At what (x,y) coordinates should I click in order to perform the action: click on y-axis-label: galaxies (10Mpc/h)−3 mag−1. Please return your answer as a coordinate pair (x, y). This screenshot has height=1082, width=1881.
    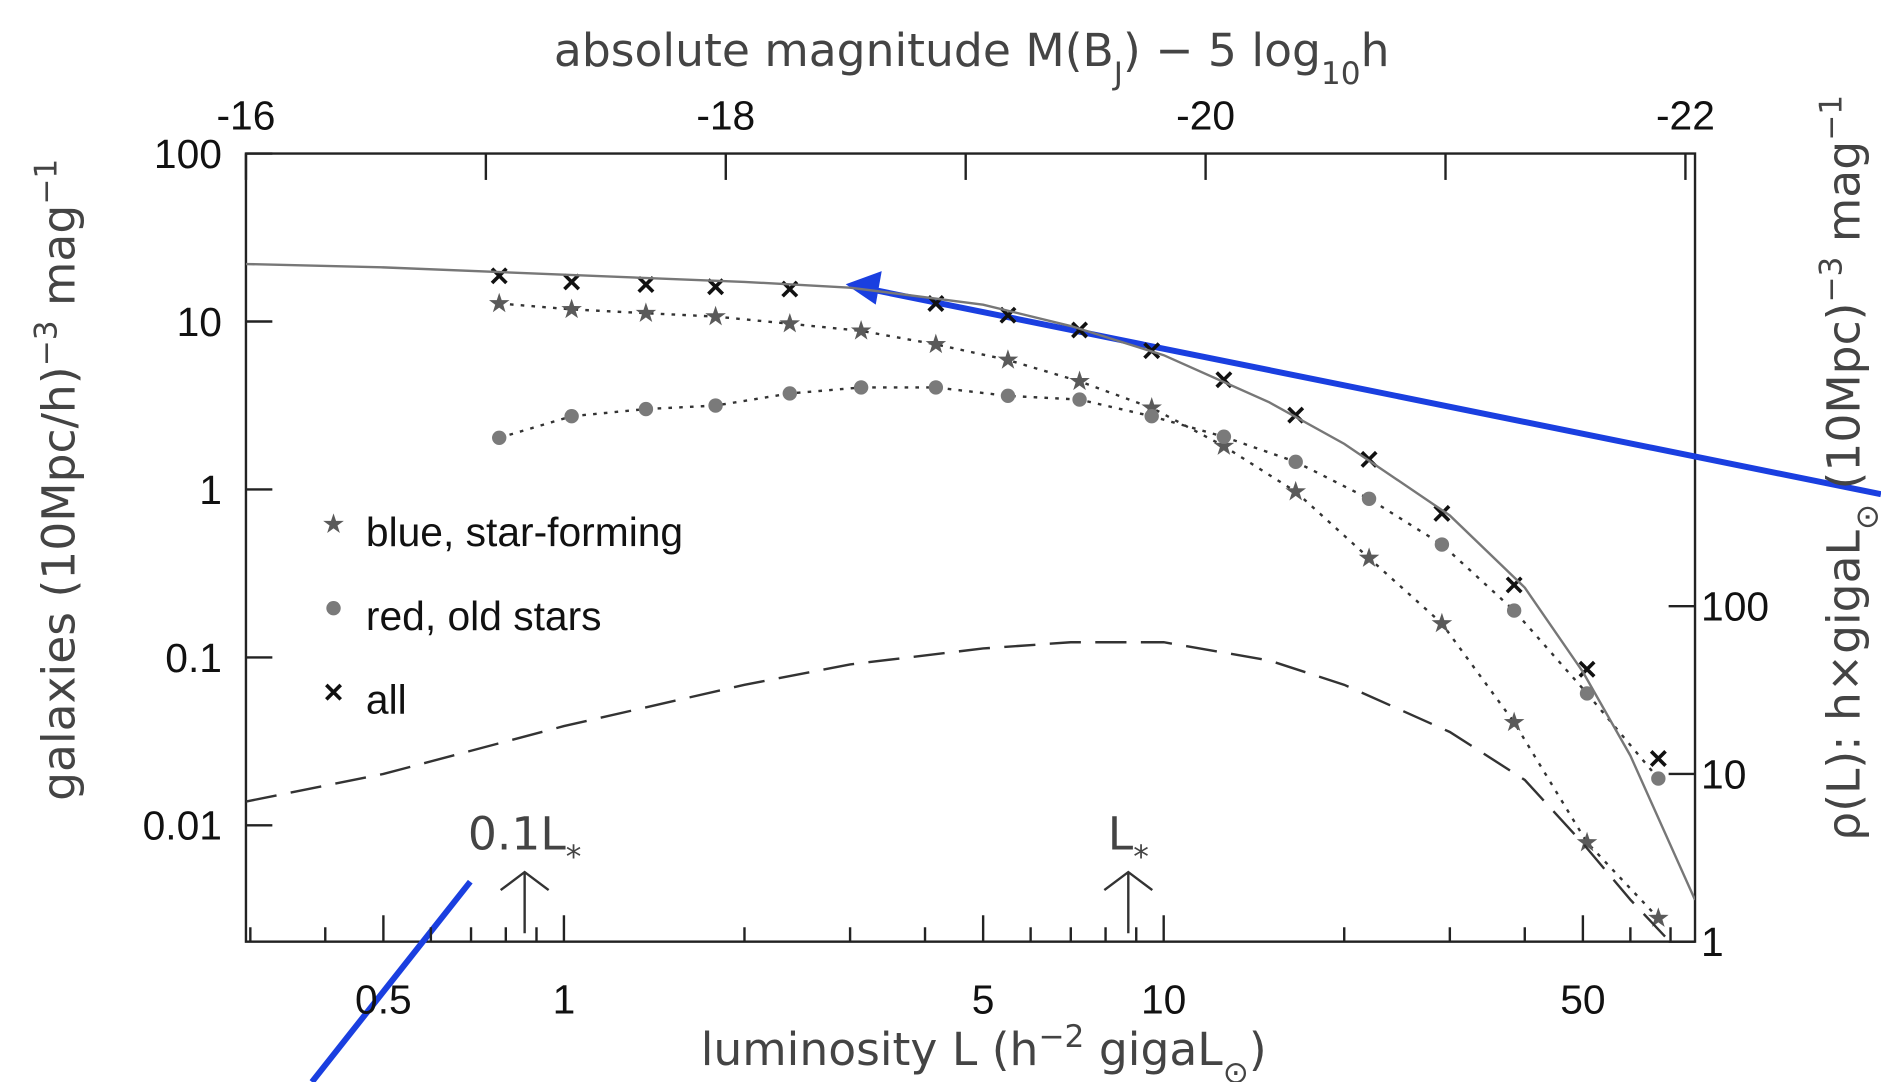
    Looking at the image, I should click on (56, 480).